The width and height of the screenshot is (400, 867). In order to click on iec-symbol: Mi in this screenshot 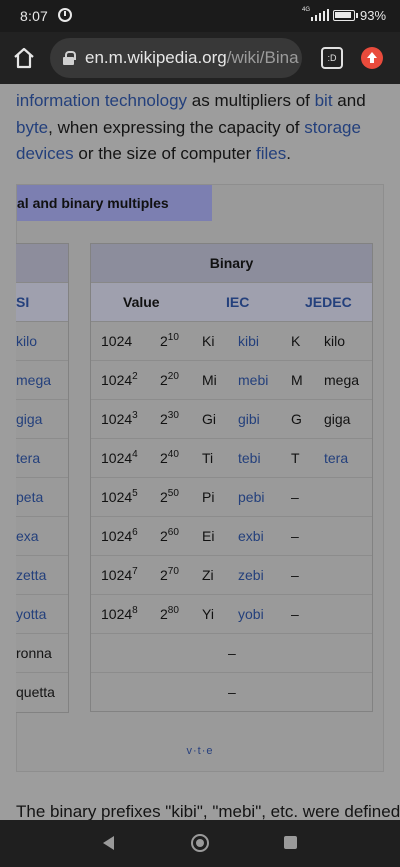, I will do `click(209, 380)`.